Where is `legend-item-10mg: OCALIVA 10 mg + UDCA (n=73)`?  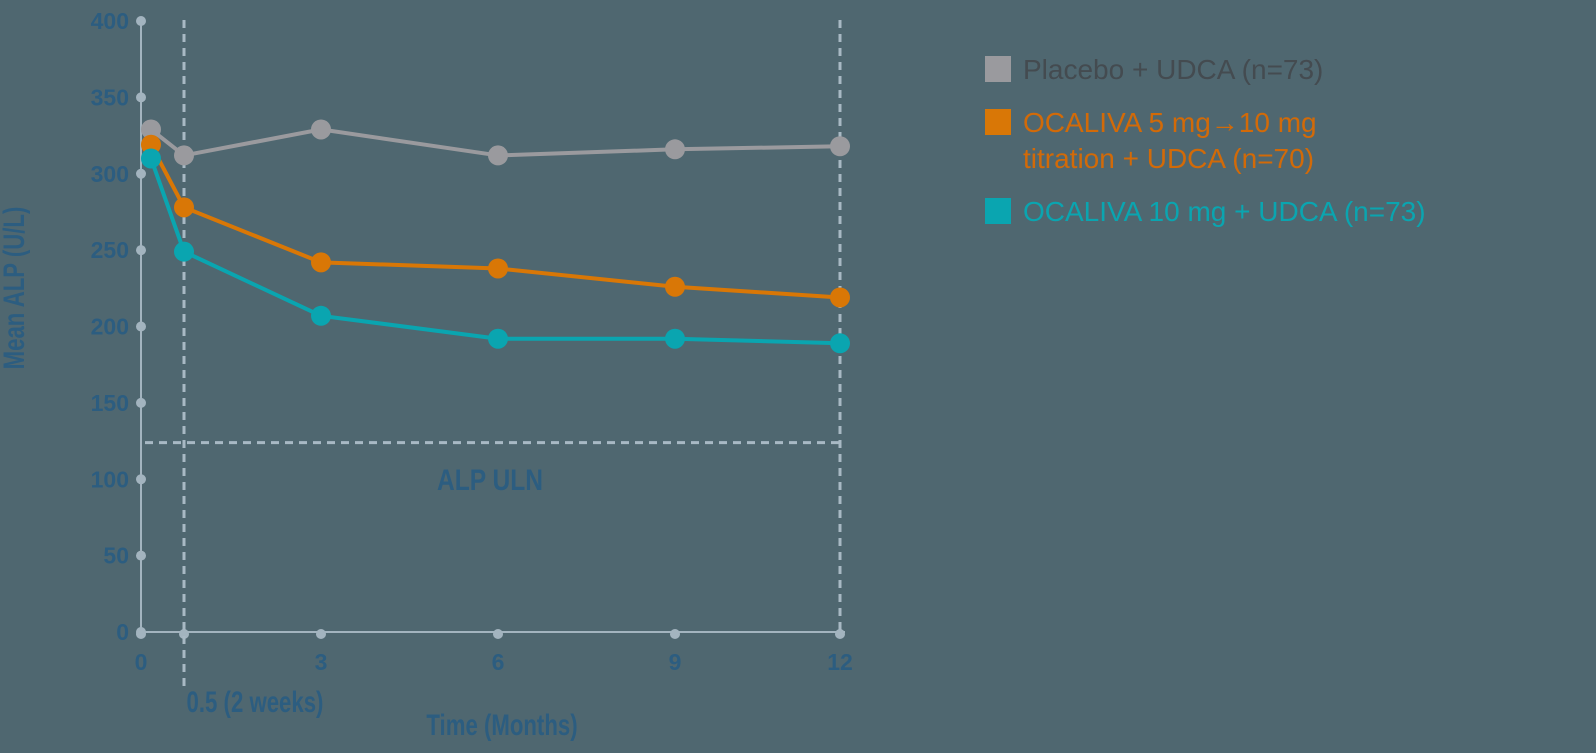 legend-item-10mg: OCALIVA 10 mg + UDCA (n=73) is located at coordinates (1205, 212).